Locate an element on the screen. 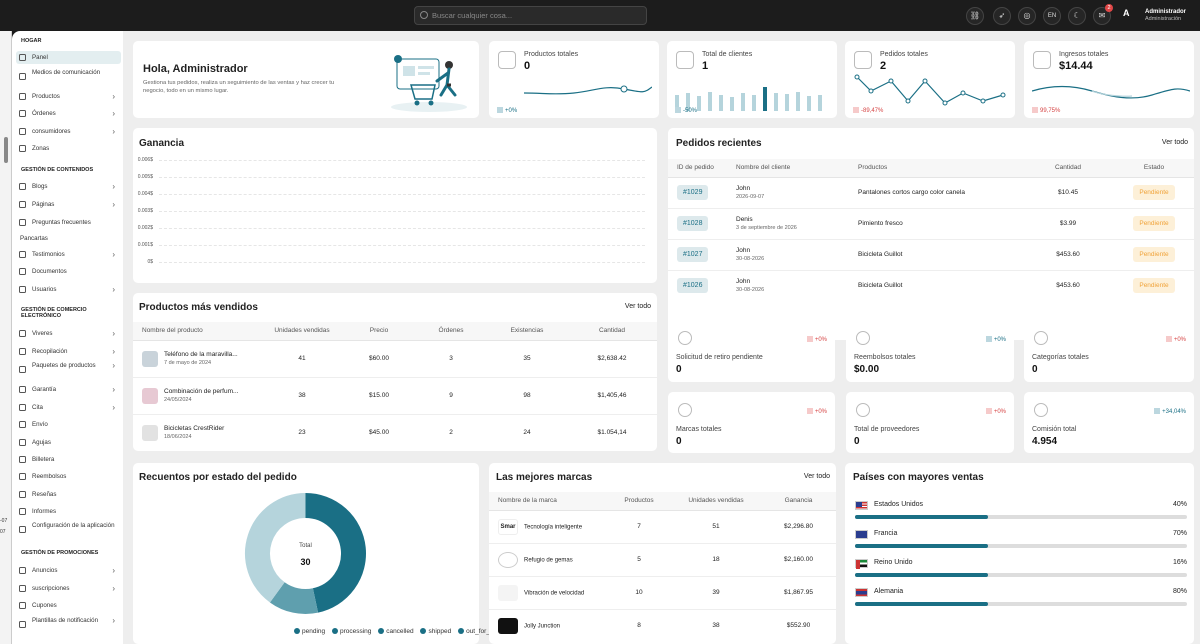  sidebar-item-reviews: Reseñas is located at coordinates (68, 494).